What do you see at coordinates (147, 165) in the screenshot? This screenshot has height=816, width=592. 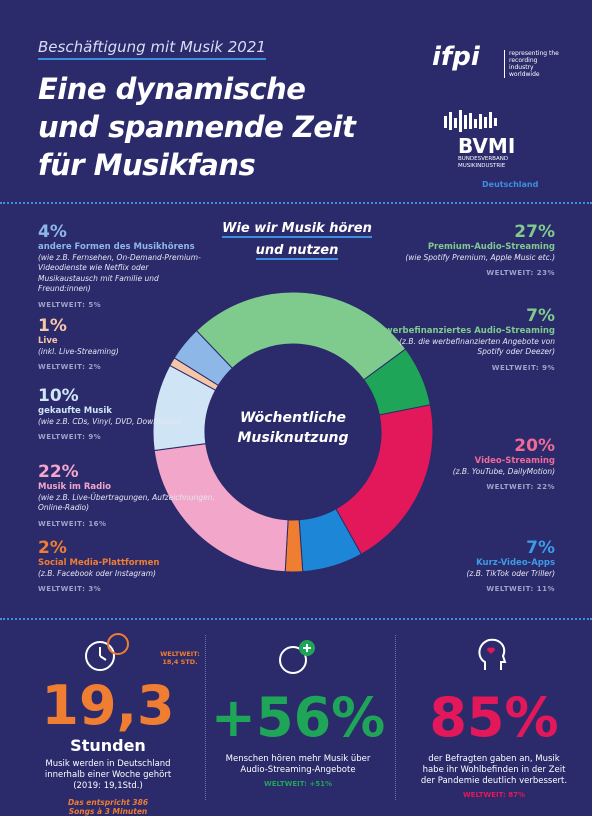 I see `title-line: für Musikfans` at bounding box center [147, 165].